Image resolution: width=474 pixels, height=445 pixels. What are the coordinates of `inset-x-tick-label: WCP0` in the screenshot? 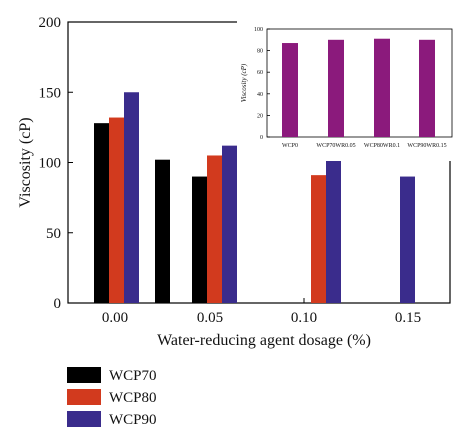 It's located at (290, 146).